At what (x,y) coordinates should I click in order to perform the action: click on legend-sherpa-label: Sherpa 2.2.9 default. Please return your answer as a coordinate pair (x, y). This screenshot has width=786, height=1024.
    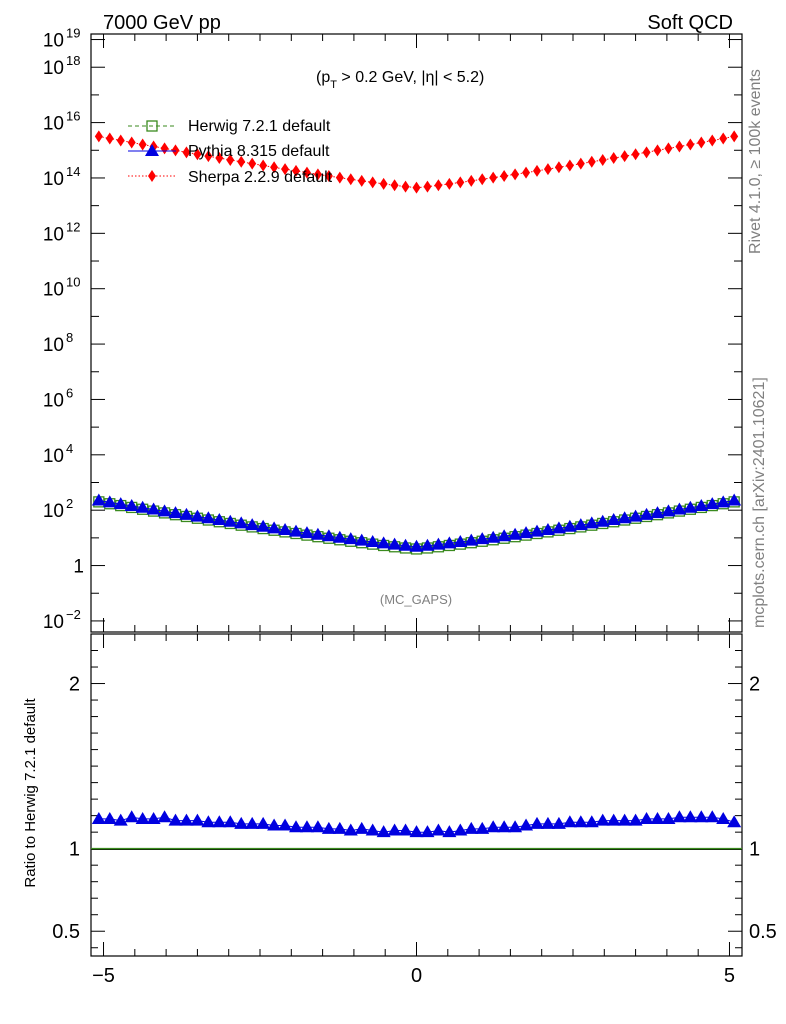
    Looking at the image, I should click on (260, 177).